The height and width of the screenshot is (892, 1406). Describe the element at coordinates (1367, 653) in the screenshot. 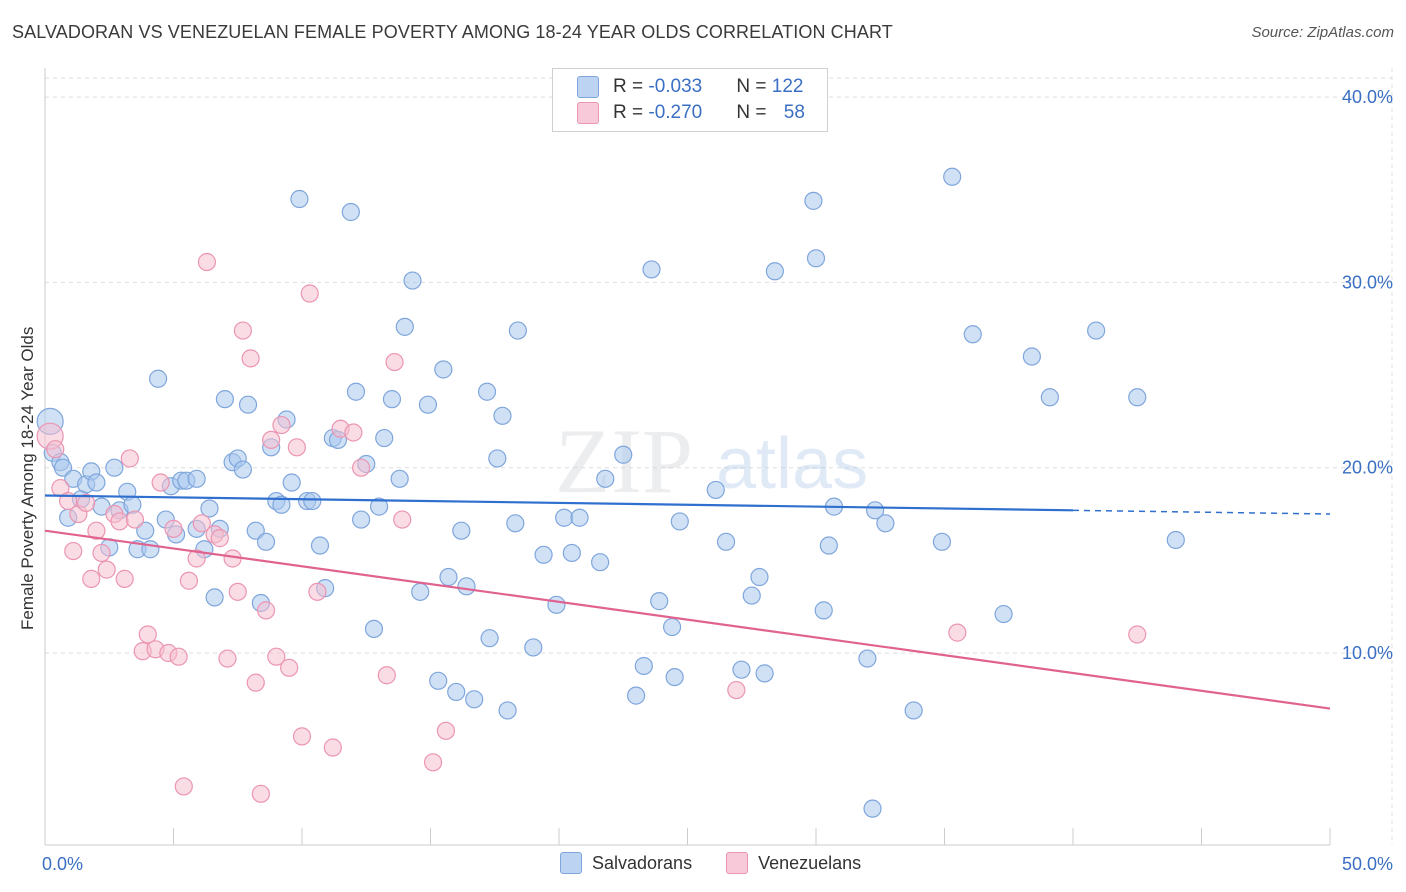

I see `y-tick-label: 10.0%` at that location.